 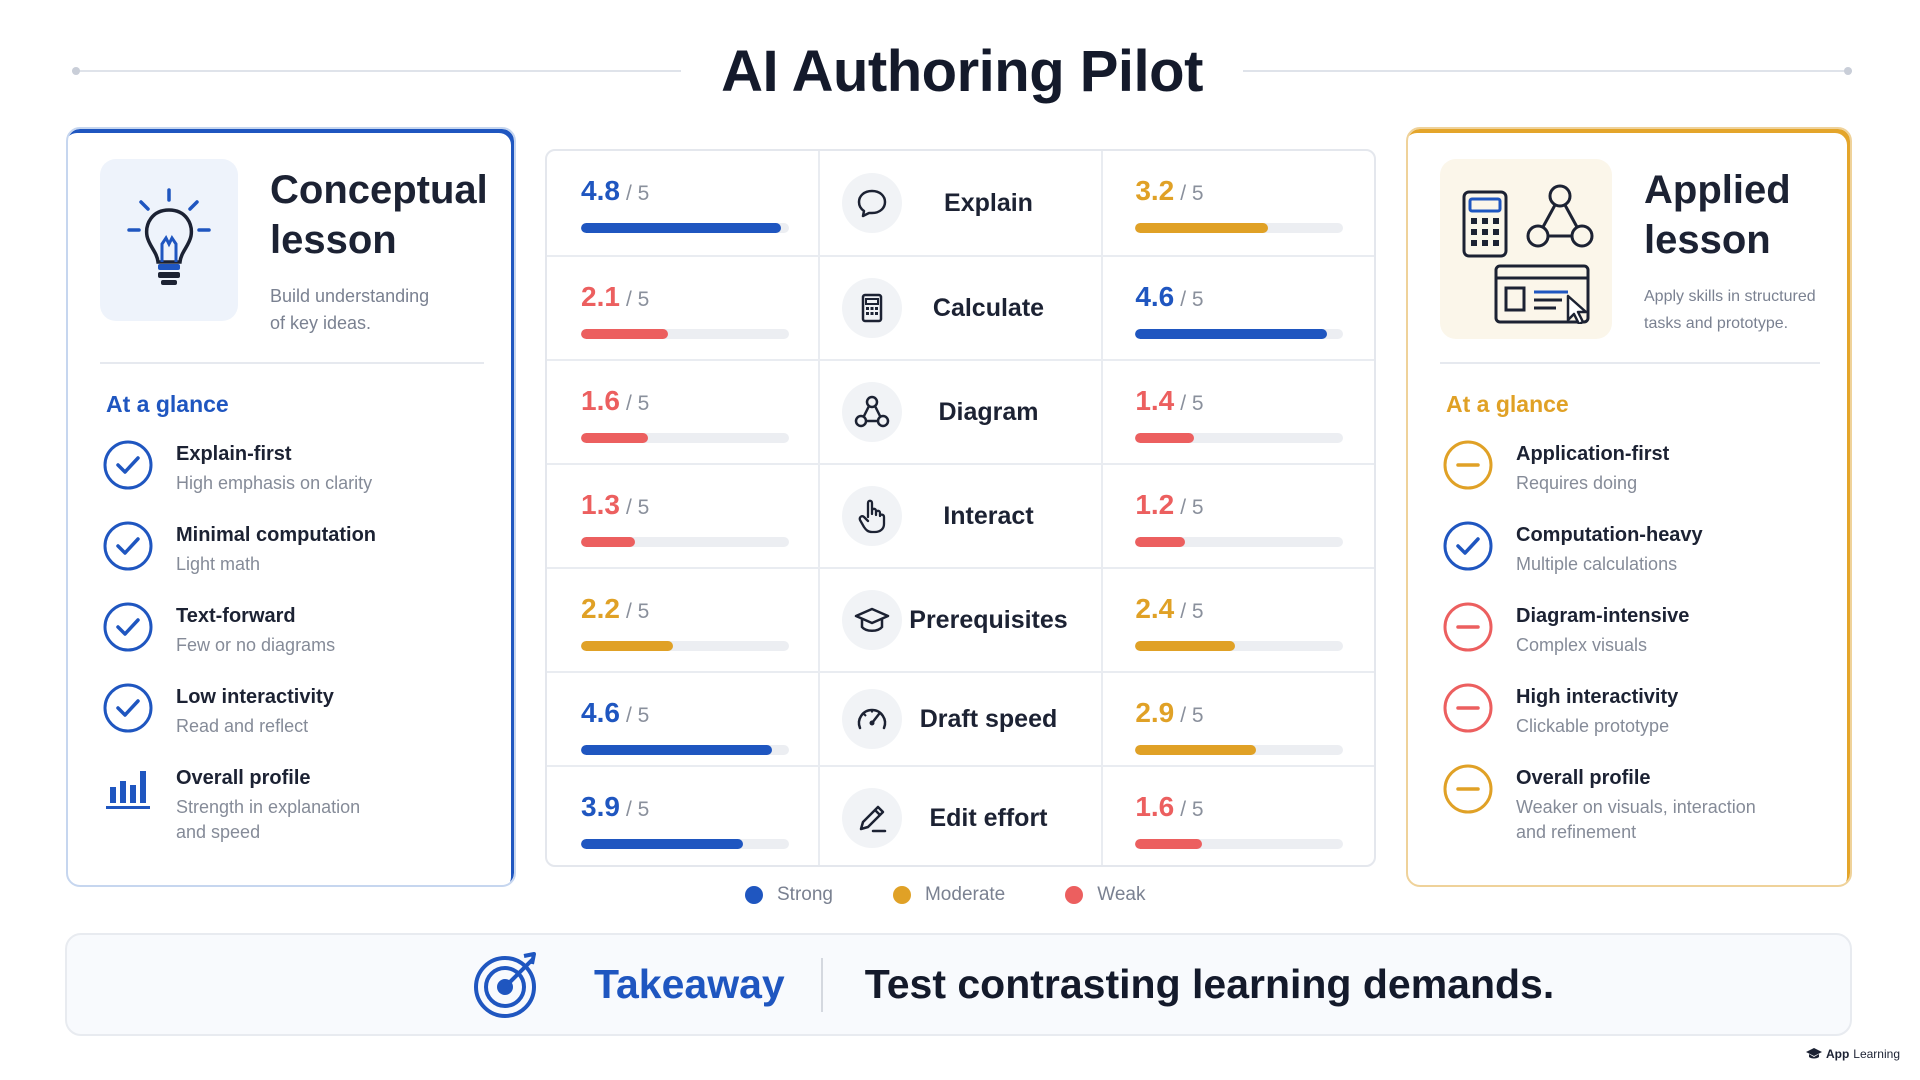 What do you see at coordinates (600, 806) in the screenshot?
I see `score-number: 3.9` at bounding box center [600, 806].